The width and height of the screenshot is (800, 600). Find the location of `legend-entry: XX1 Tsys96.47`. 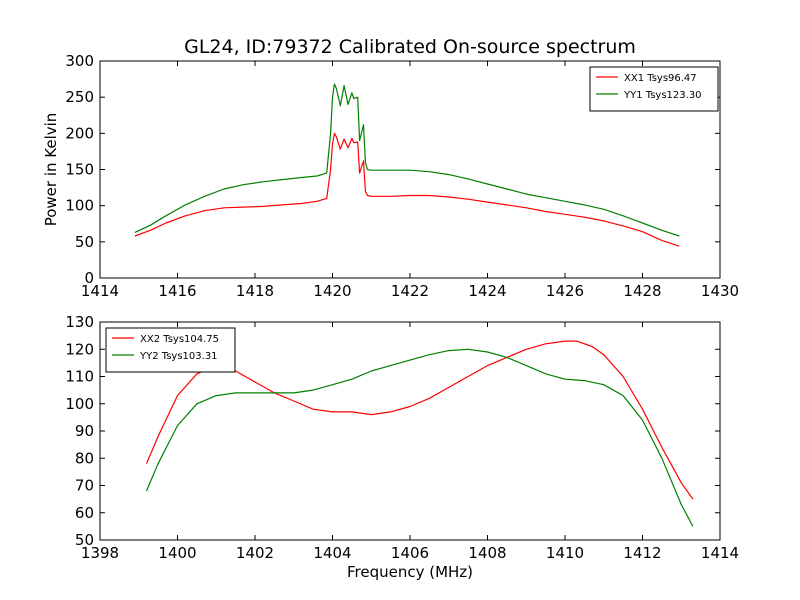

legend-entry: XX1 Tsys96.47 is located at coordinates (660, 78).